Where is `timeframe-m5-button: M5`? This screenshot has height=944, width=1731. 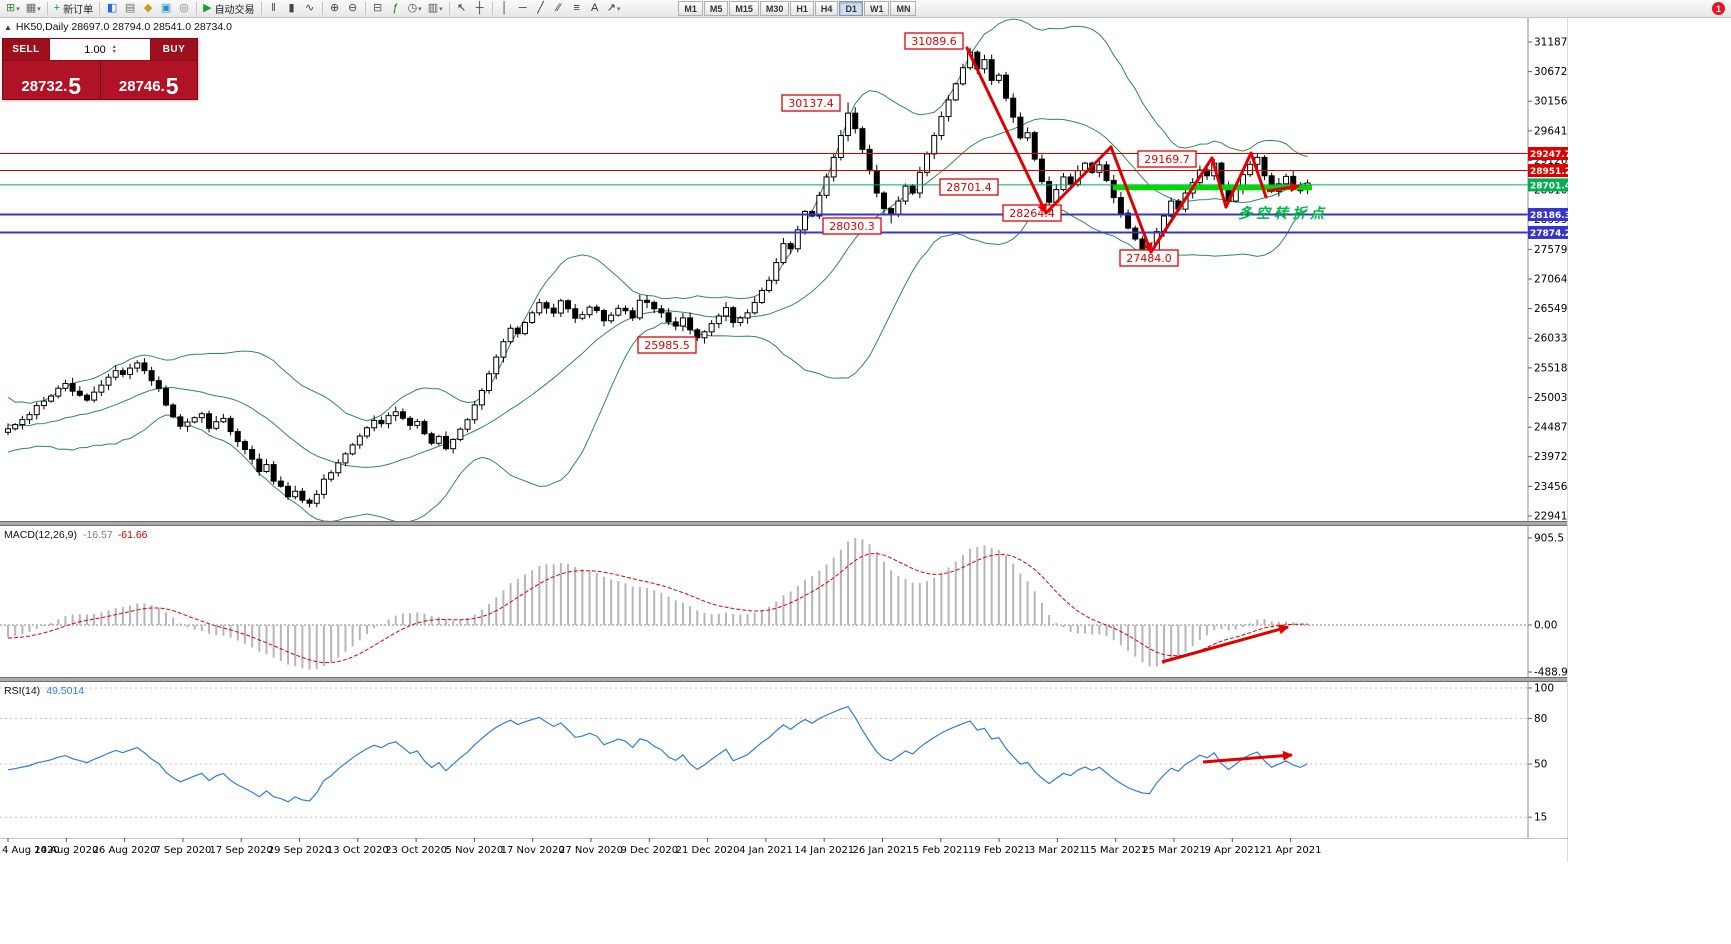 timeframe-m5-button: M5 is located at coordinates (716, 8).